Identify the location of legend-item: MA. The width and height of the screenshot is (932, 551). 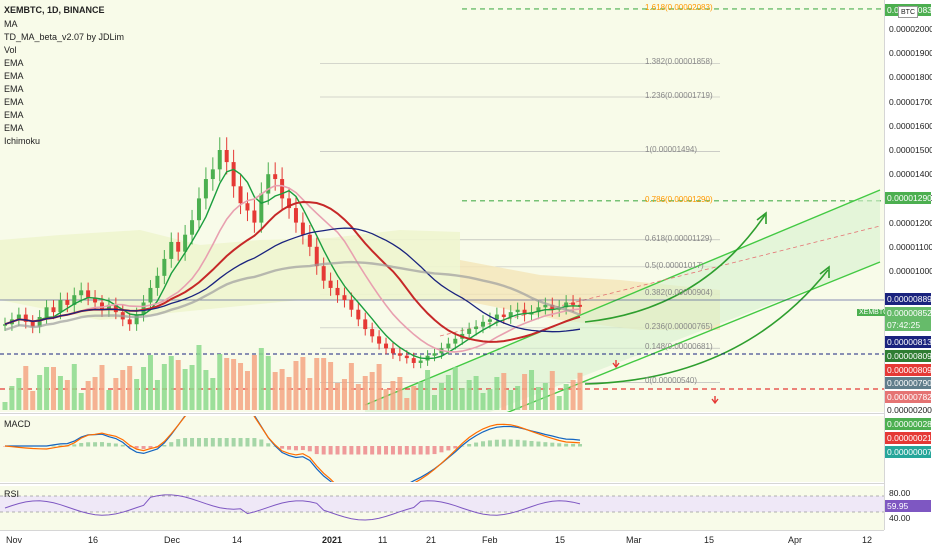
(11, 24).